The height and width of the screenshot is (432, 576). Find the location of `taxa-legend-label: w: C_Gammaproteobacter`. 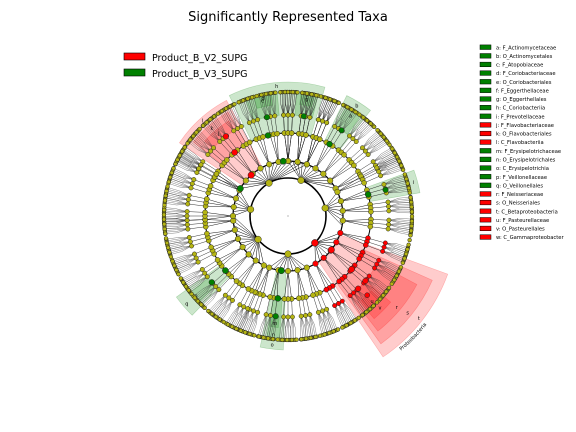

taxa-legend-label: w: C_Gammaproteobacter is located at coordinates (530, 238).